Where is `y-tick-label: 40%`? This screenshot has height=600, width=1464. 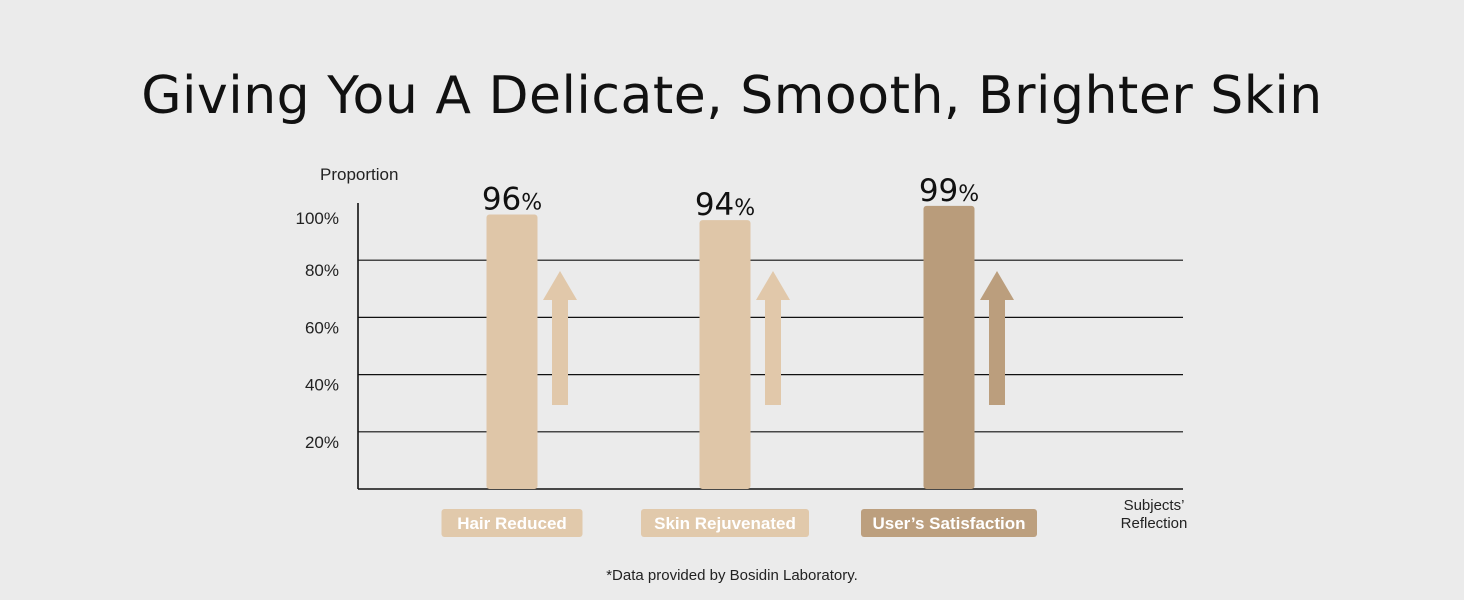 y-tick-label: 40% is located at coordinates (322, 385).